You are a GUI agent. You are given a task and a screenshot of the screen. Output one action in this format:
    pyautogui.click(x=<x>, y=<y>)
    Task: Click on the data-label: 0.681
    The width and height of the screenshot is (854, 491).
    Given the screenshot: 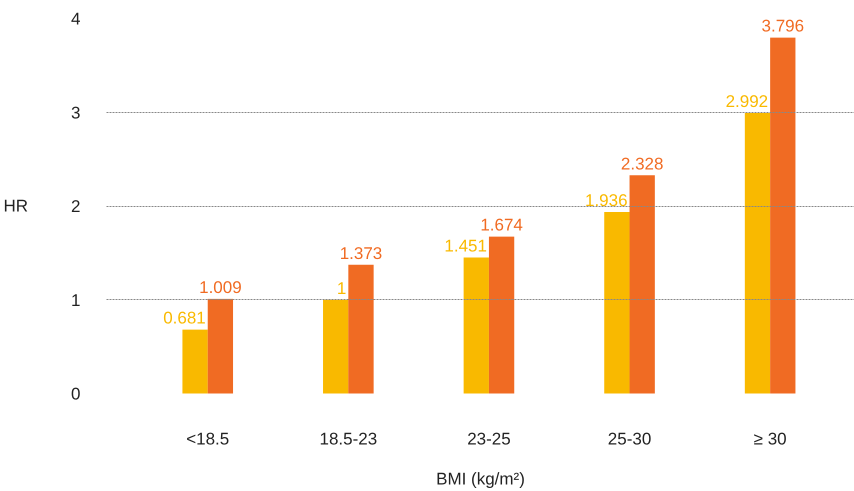 What is the action you would take?
    pyautogui.click(x=184, y=318)
    